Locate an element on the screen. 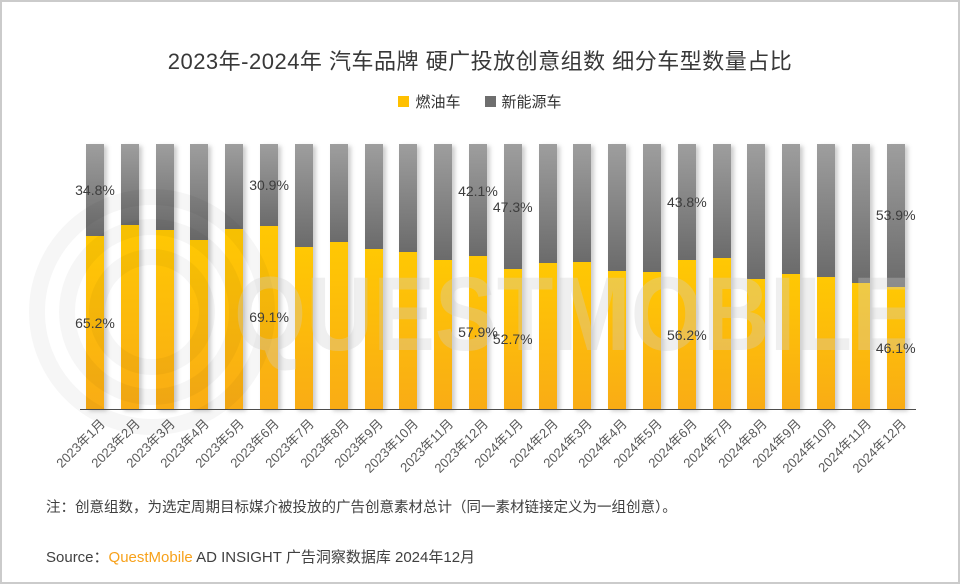 This screenshot has height=584, width=960. x-axis-line is located at coordinates (498, 409).